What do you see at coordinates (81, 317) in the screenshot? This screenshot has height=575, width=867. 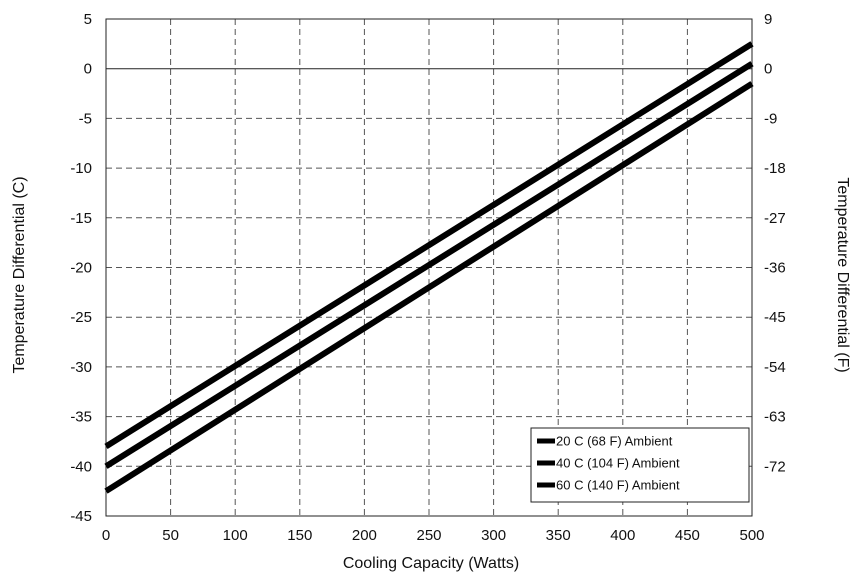 I see `y-tick-label: -25` at bounding box center [81, 317].